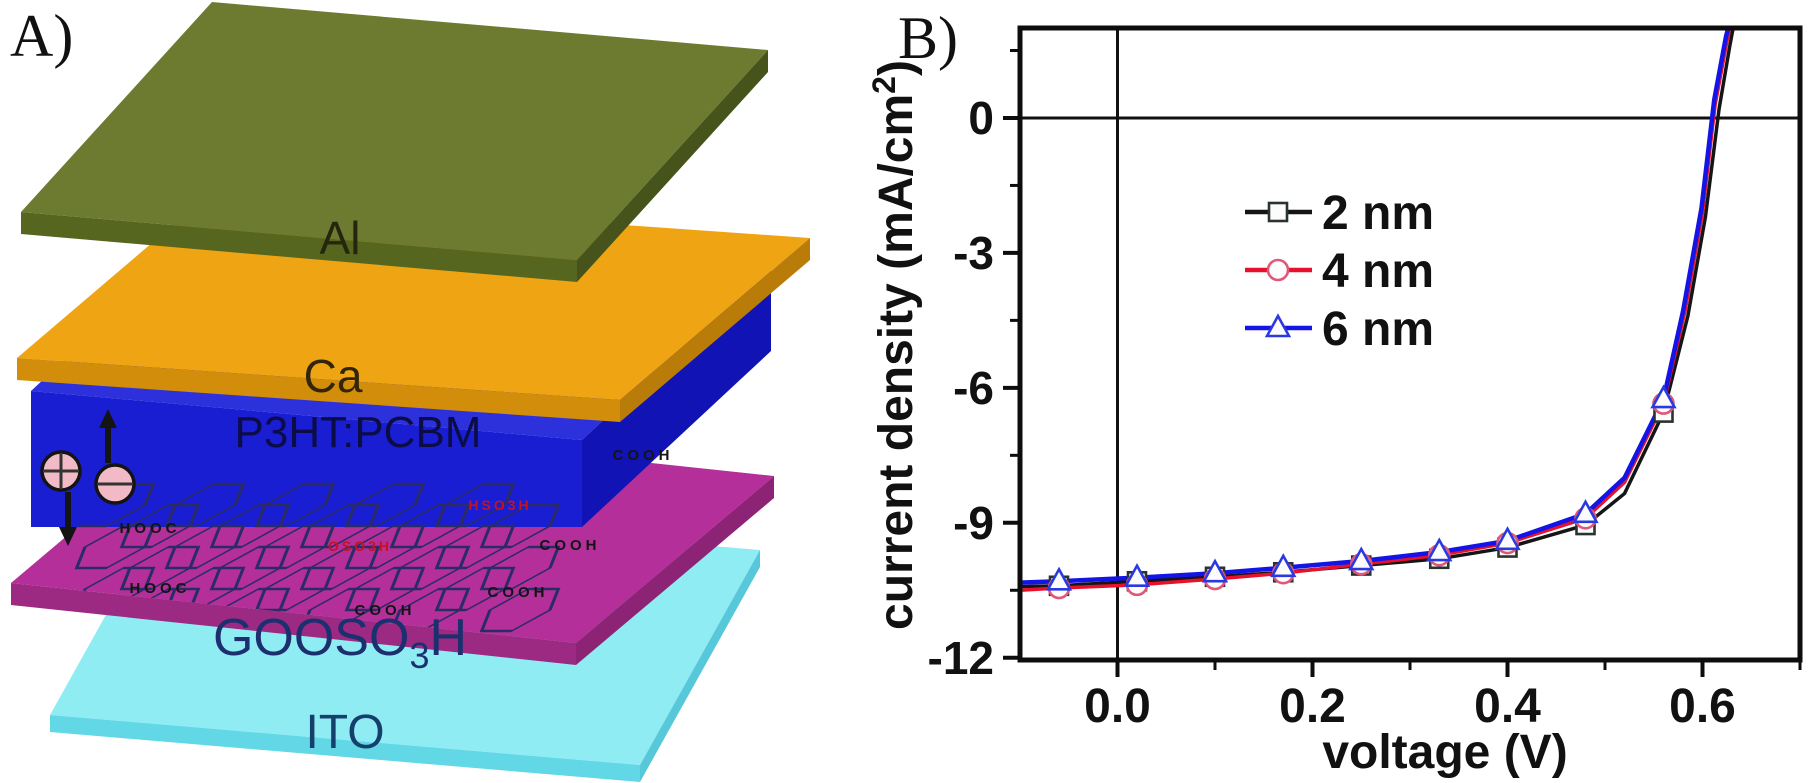 This screenshot has height=783, width=1810. Describe the element at coordinates (973, 388) in the screenshot. I see `y-tick-label: -6` at that location.